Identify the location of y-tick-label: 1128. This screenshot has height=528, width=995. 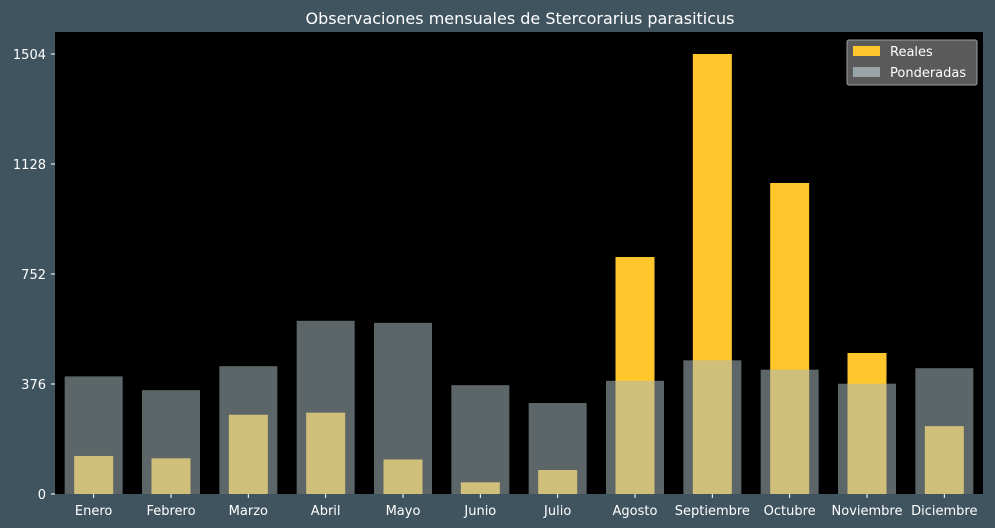
(29, 165).